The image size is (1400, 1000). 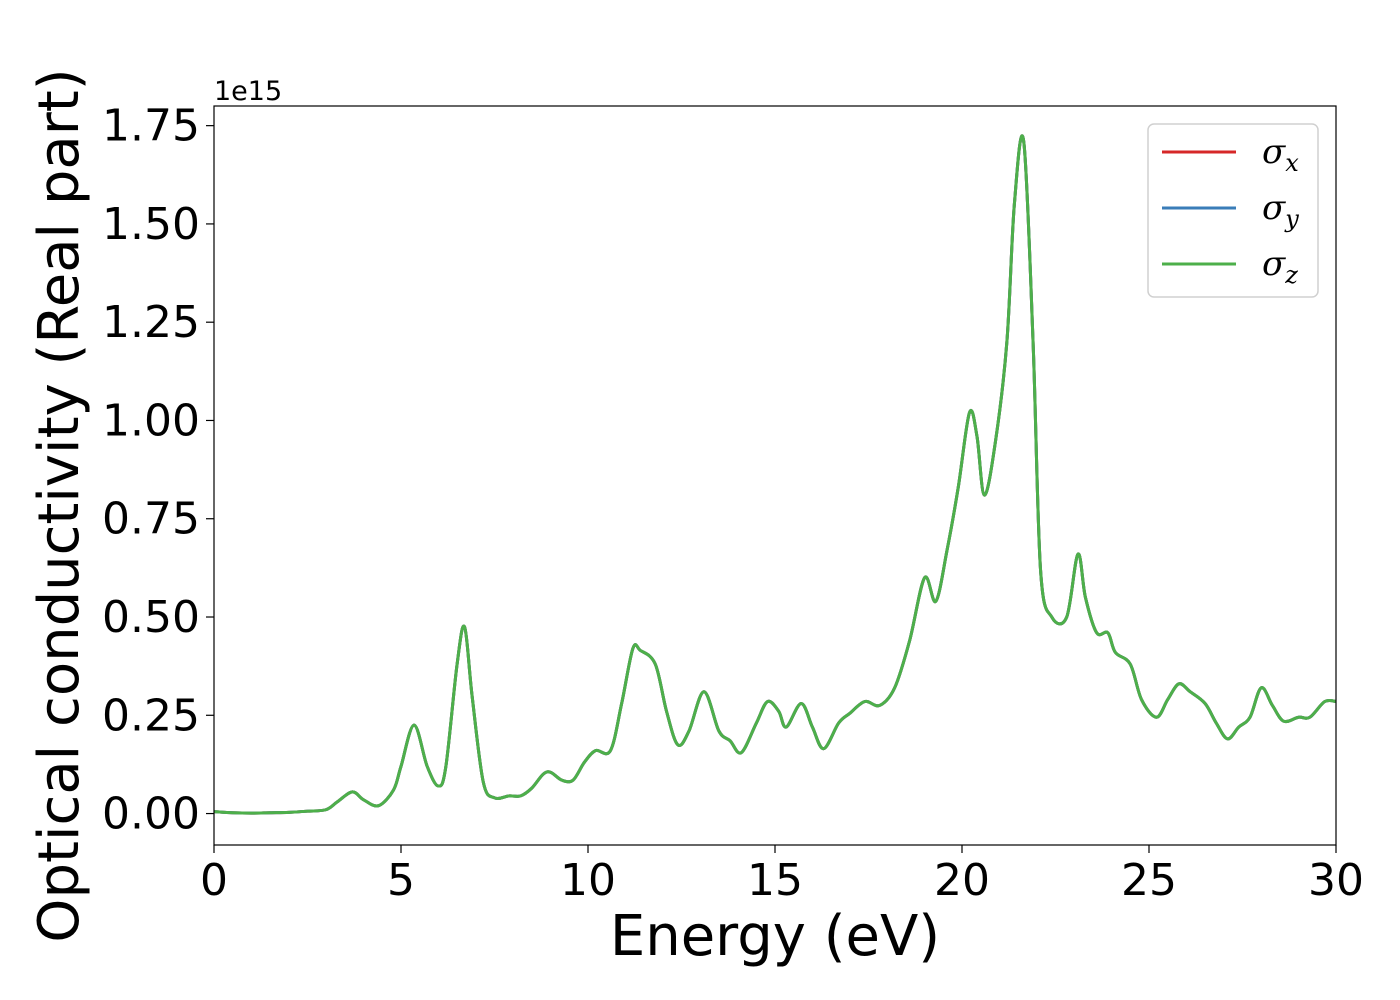 What do you see at coordinates (151, 814) in the screenshot?
I see `y-tick-label: 0.00` at bounding box center [151, 814].